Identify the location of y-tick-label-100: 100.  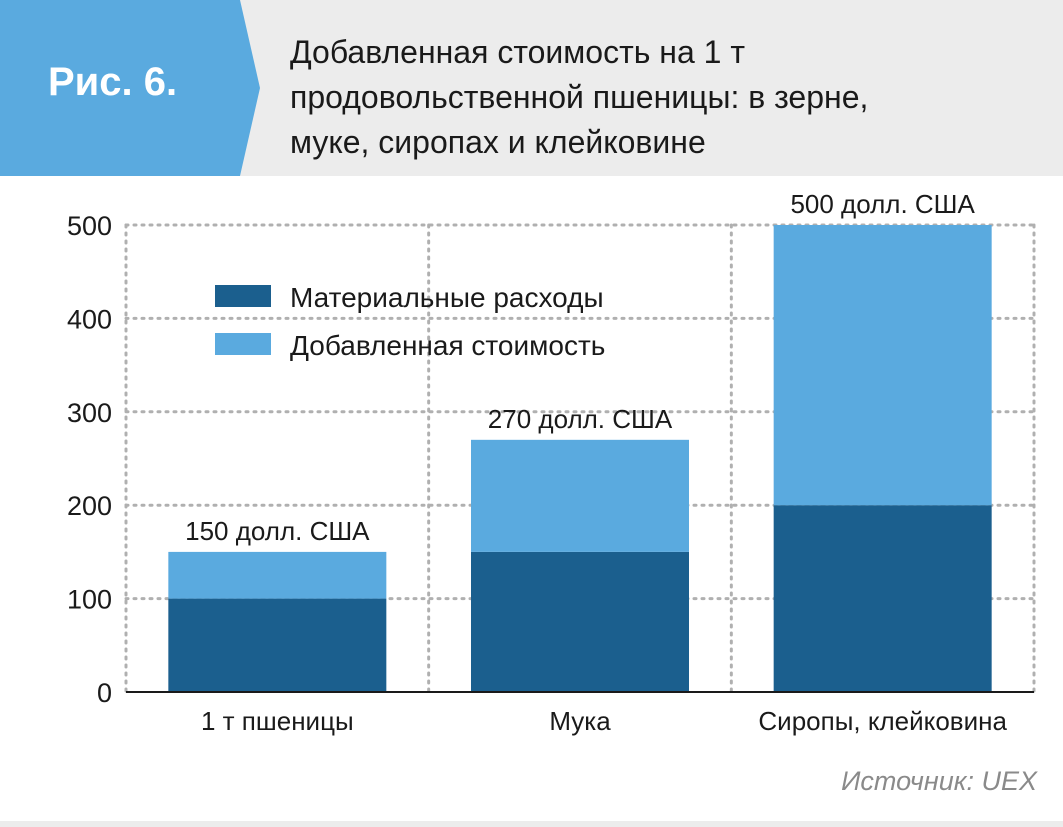
(89, 600).